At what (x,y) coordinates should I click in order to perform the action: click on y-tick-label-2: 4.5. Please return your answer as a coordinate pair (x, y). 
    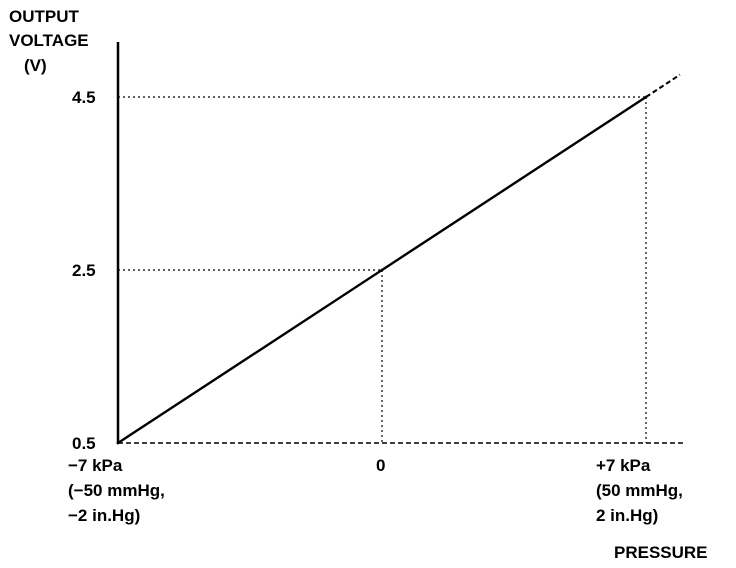
    Looking at the image, I should click on (84, 97).